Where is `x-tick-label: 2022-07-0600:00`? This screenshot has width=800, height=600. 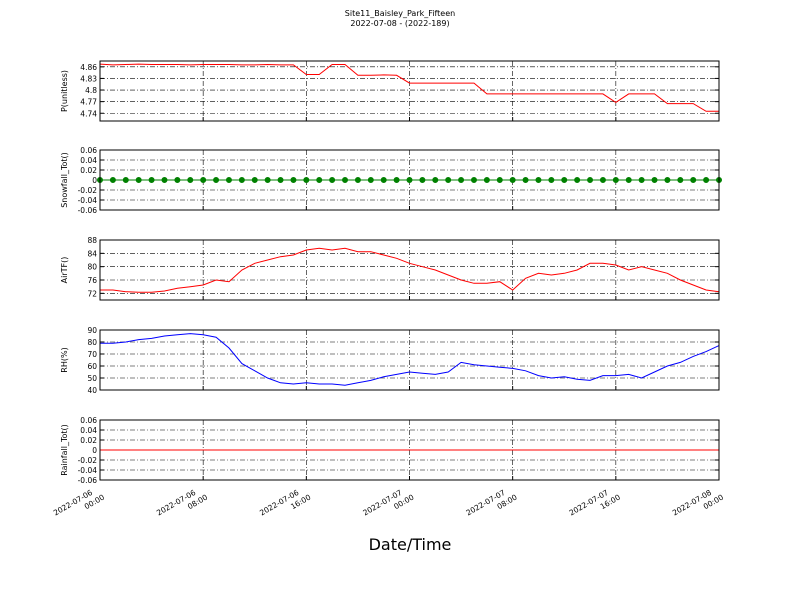
x-tick-label: 2022-07-0600:00 is located at coordinates (79, 505).